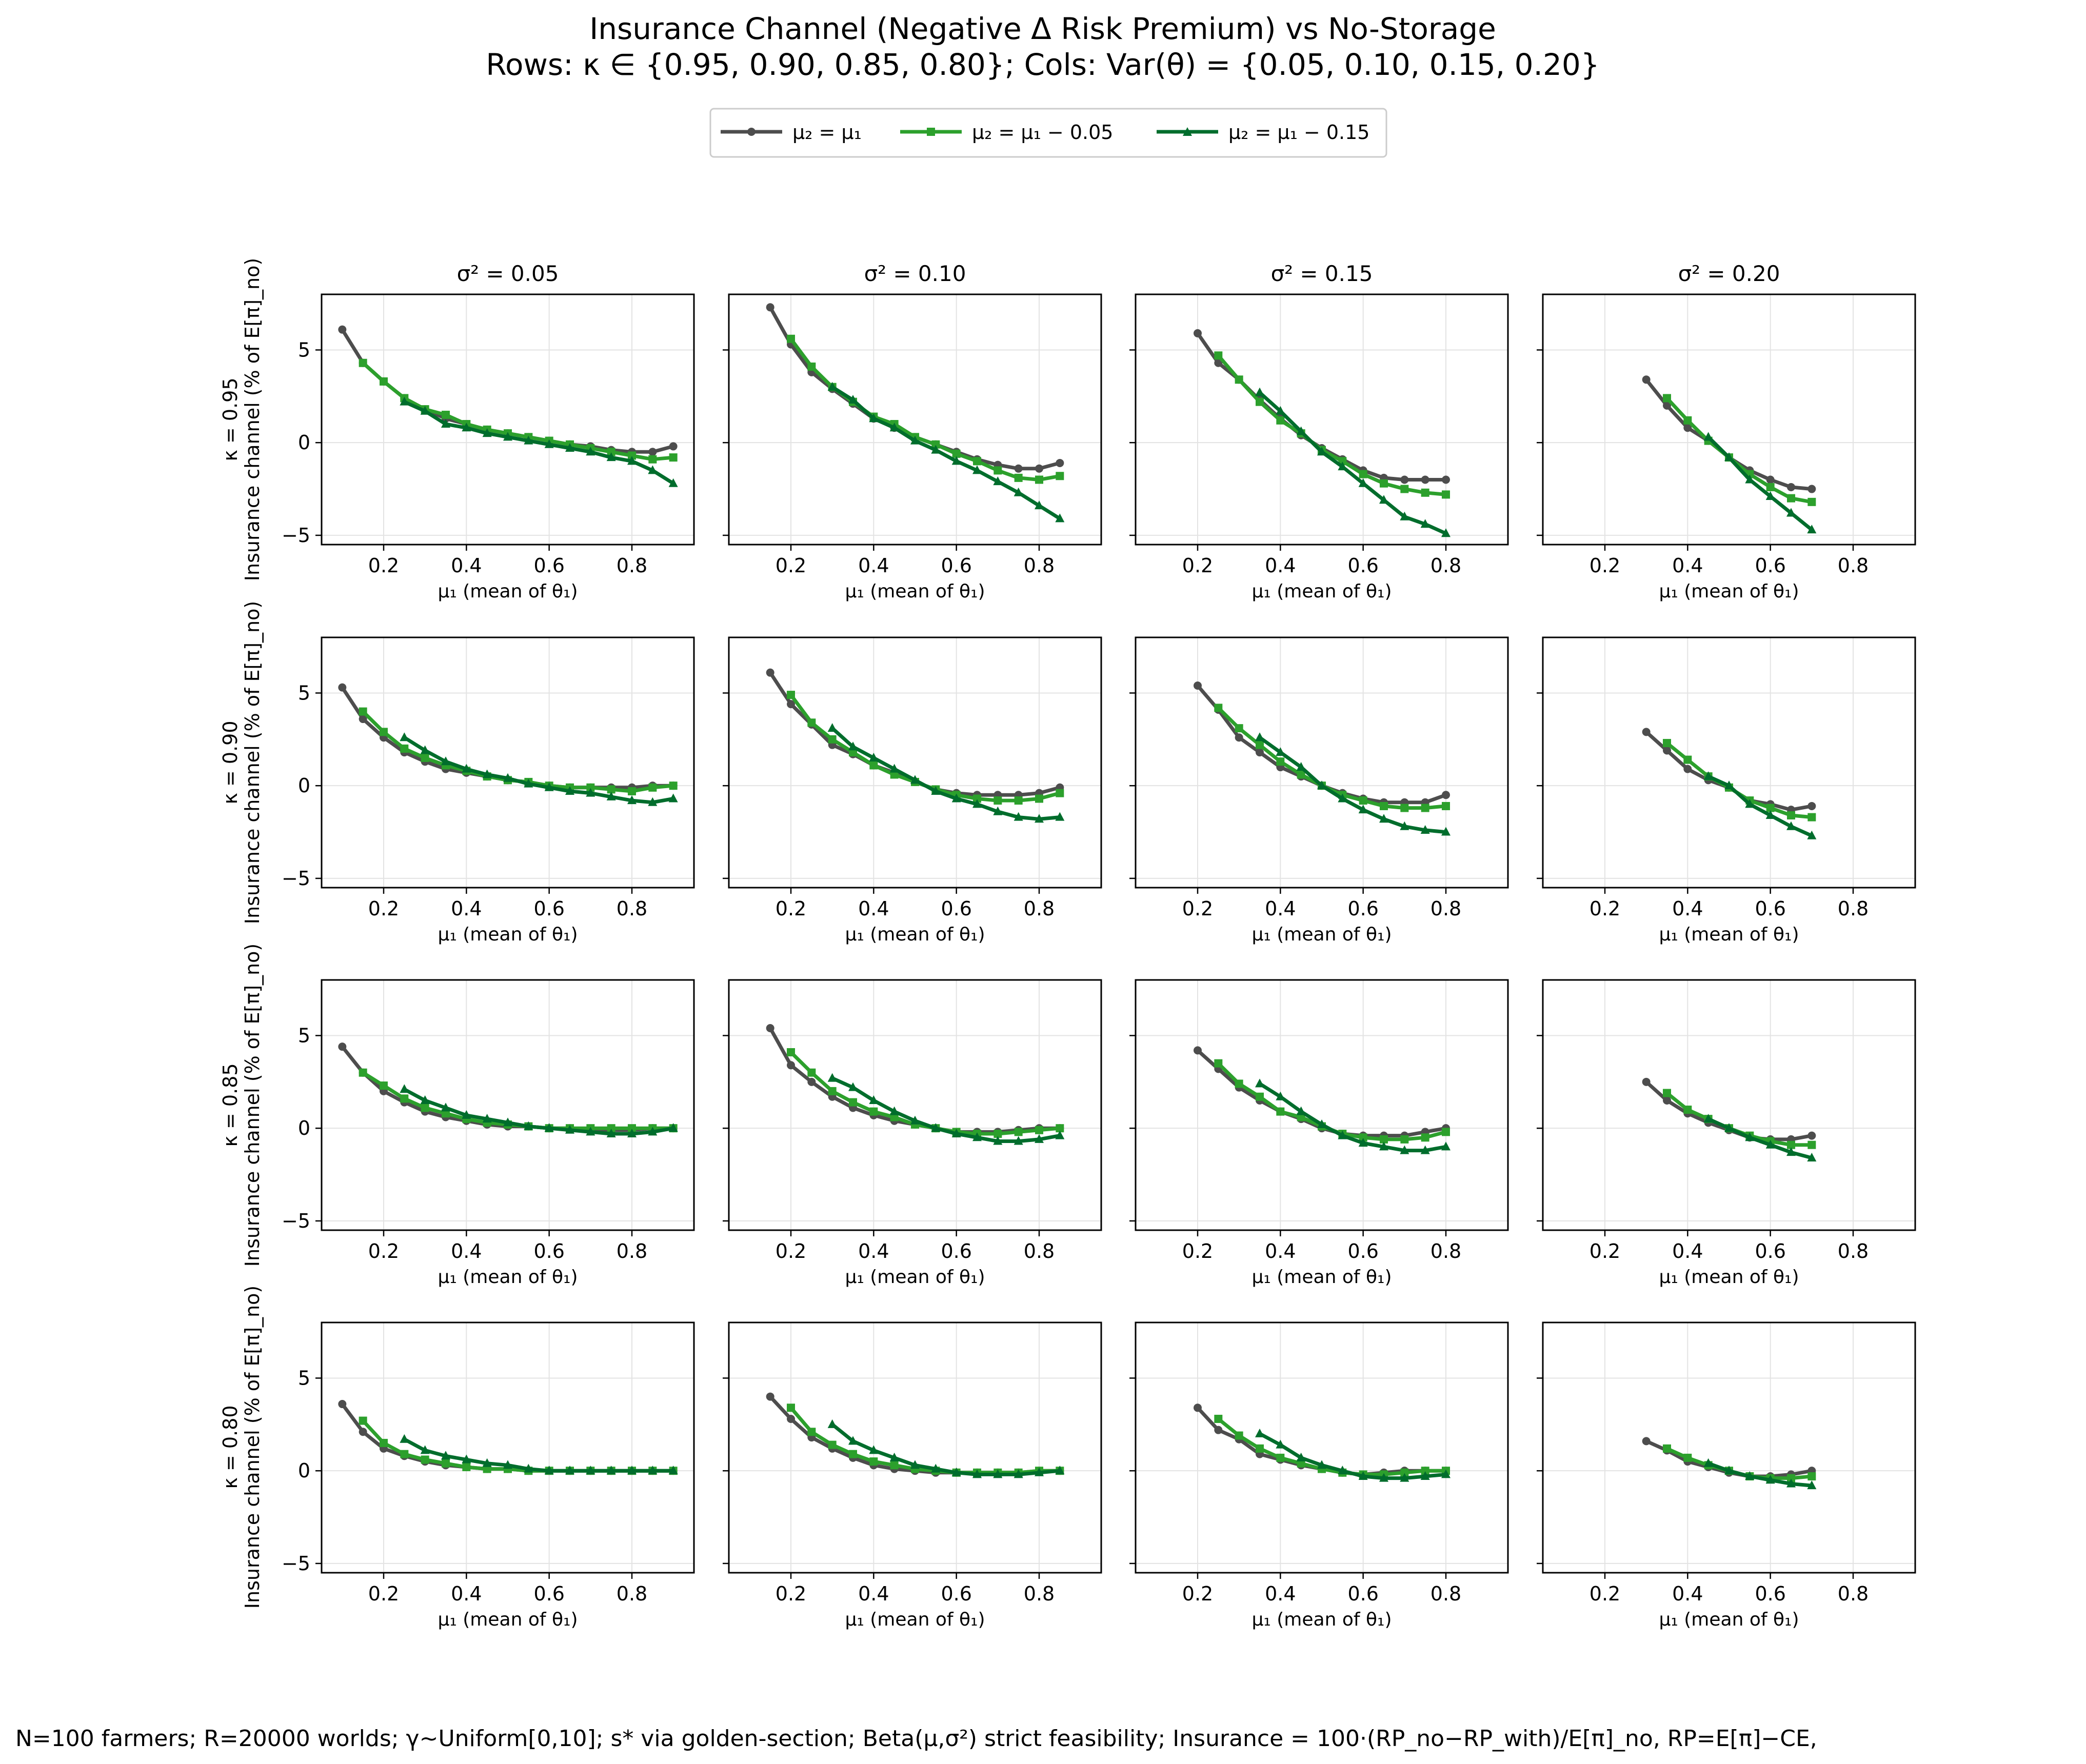  Describe the element at coordinates (304, 693) in the screenshot. I see `y-tick-label: 5` at that location.